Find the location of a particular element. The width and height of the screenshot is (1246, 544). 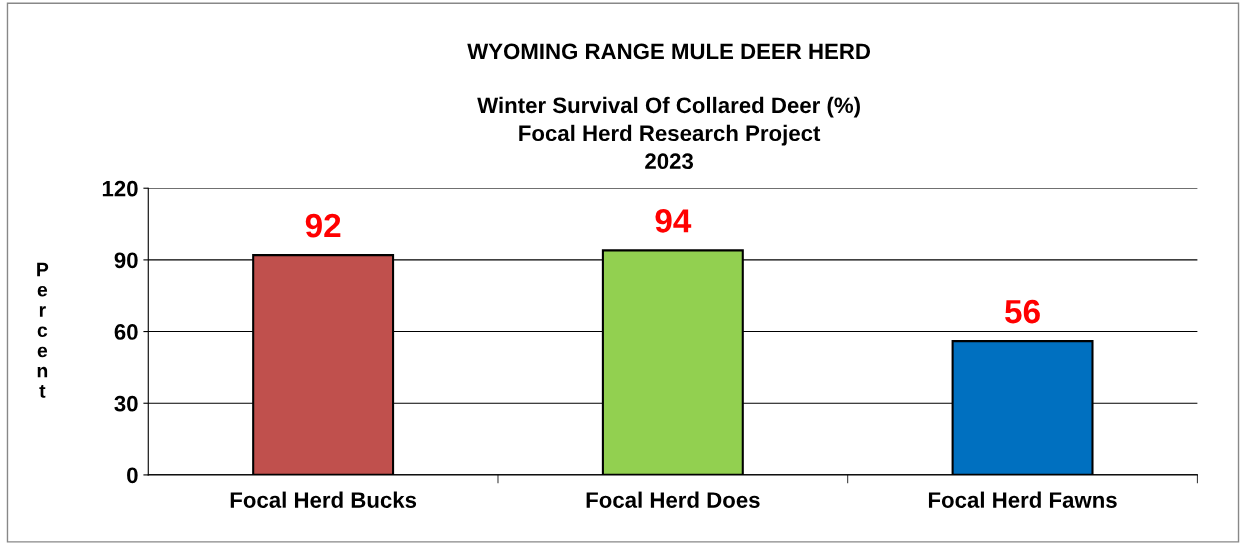

y-tick-label: 30 is located at coordinates (126, 403).